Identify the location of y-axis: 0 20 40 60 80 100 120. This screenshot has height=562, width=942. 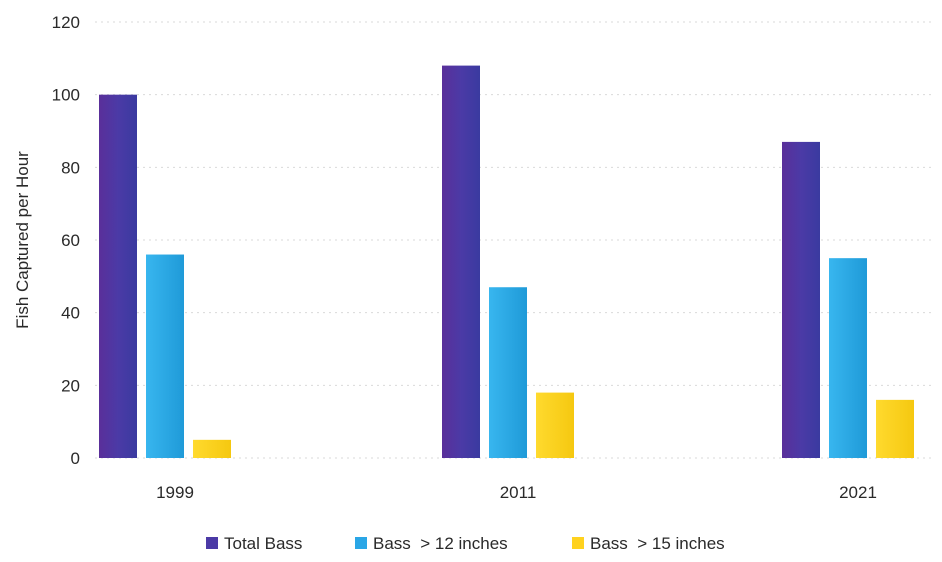
(66, 240).